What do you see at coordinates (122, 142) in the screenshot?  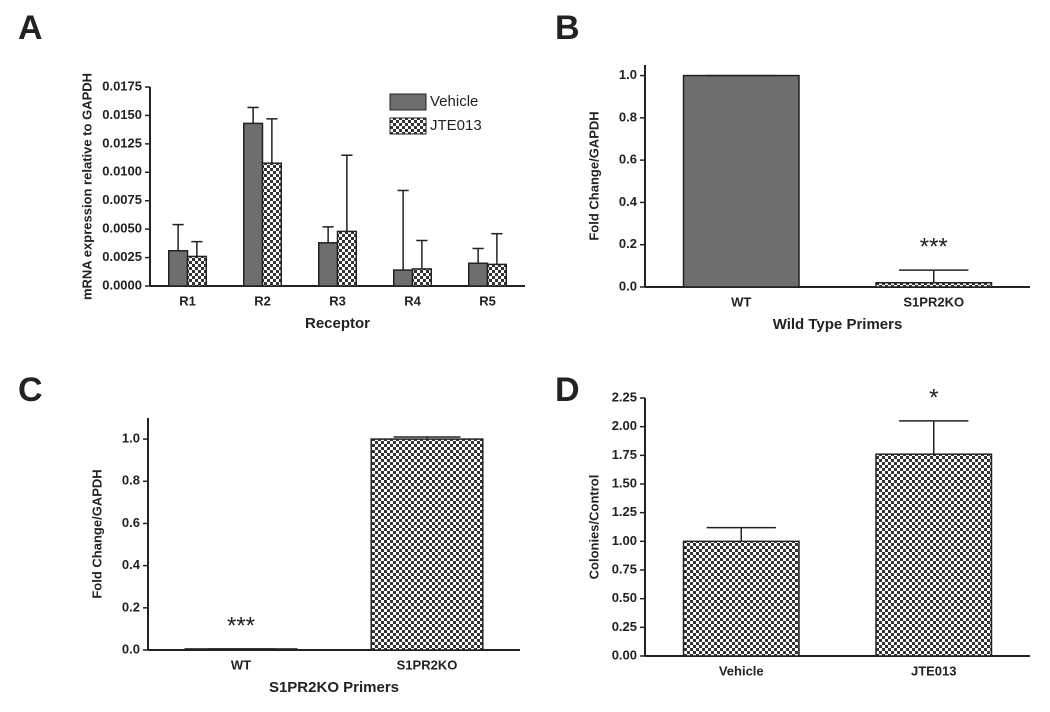 I see `y-tick-label: 0.0125` at bounding box center [122, 142].